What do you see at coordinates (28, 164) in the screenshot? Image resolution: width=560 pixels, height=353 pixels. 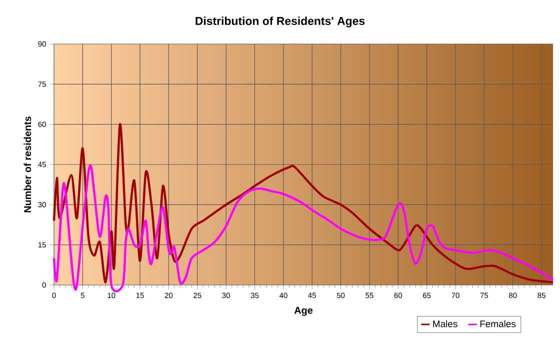 I see `y-axis-title: Number of residents` at bounding box center [28, 164].